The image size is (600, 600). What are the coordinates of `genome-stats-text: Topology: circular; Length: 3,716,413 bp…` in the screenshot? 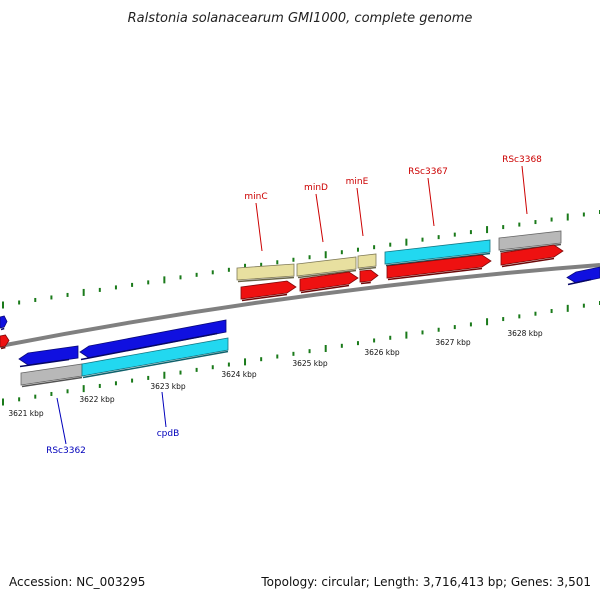 It's located at (426, 582).